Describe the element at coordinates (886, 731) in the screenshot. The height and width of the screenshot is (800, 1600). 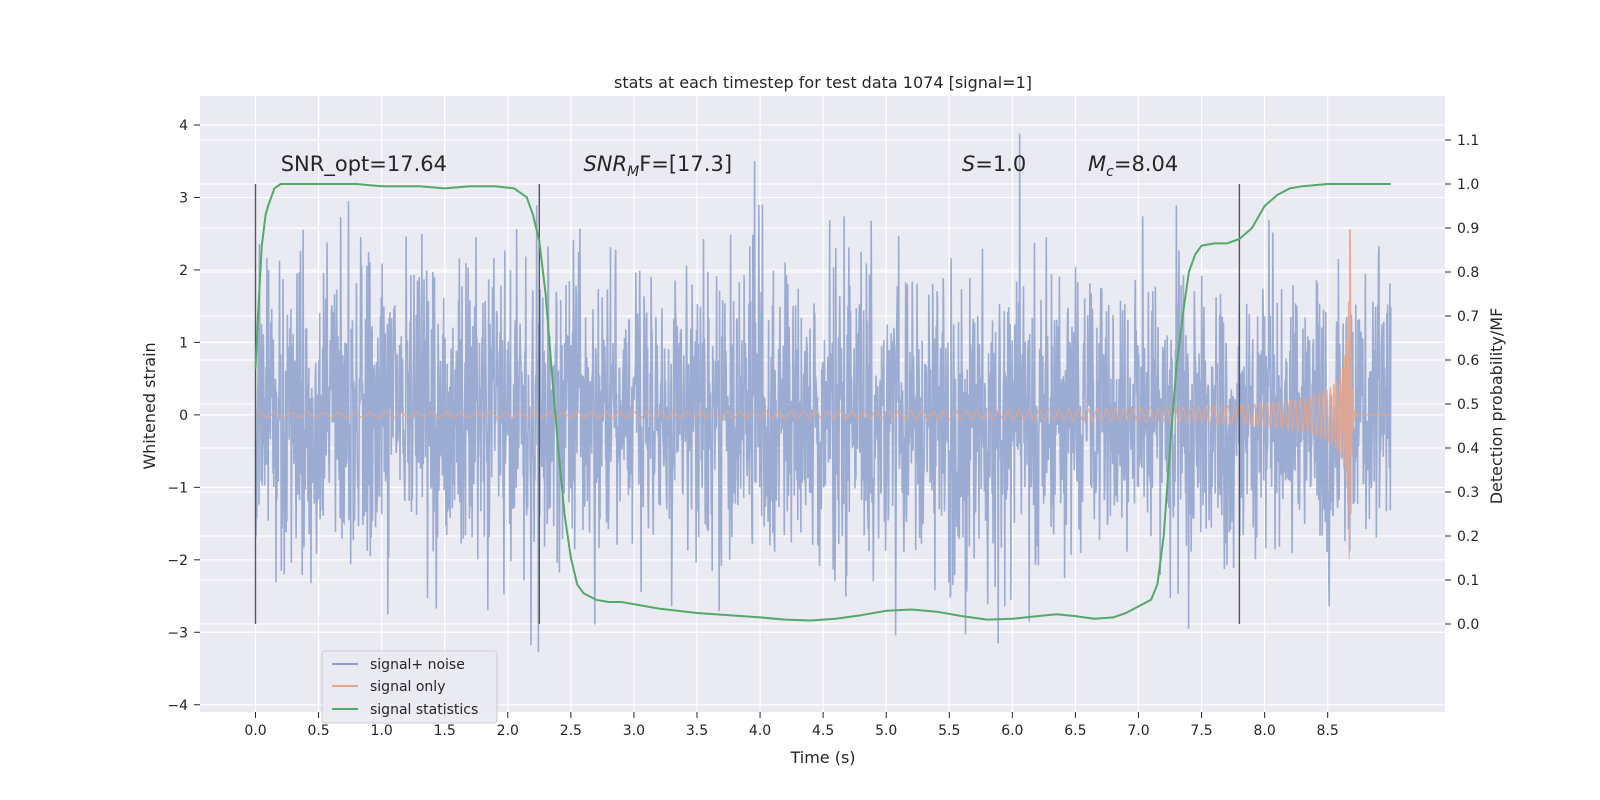
I see `x-tick-label: 5.0` at that location.